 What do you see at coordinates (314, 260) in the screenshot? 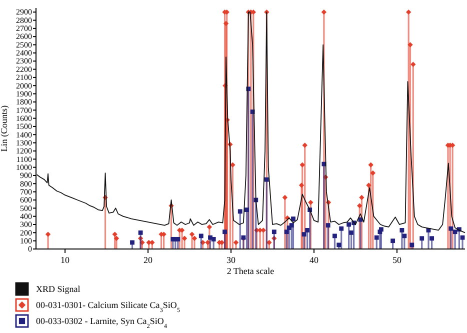
I see `x-tick-label: 40` at bounding box center [314, 260].